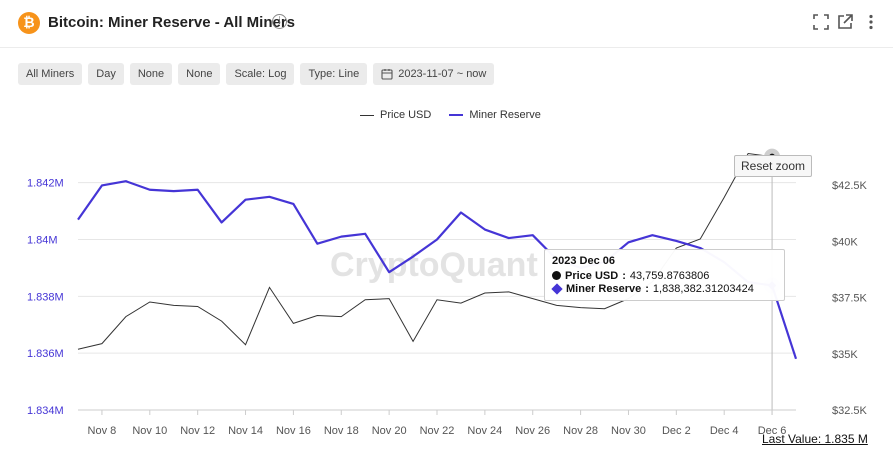  Describe the element at coordinates (772, 431) in the screenshot. I see `x-tick-label: Dec 6` at that location.